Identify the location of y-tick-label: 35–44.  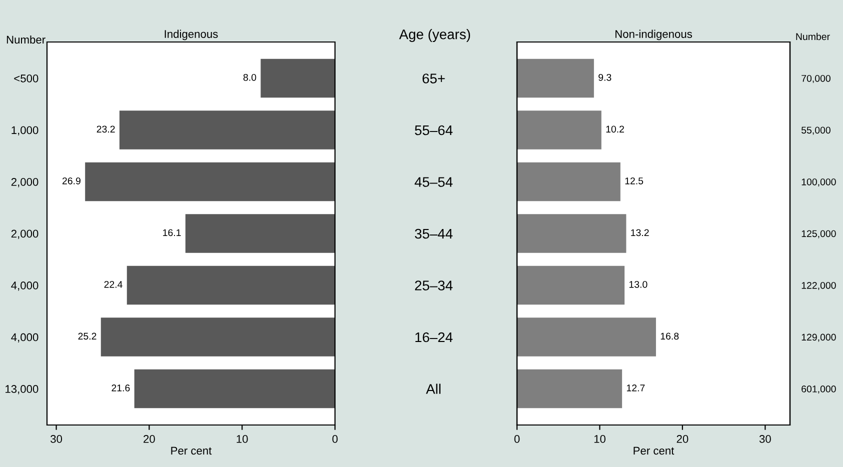
(433, 233).